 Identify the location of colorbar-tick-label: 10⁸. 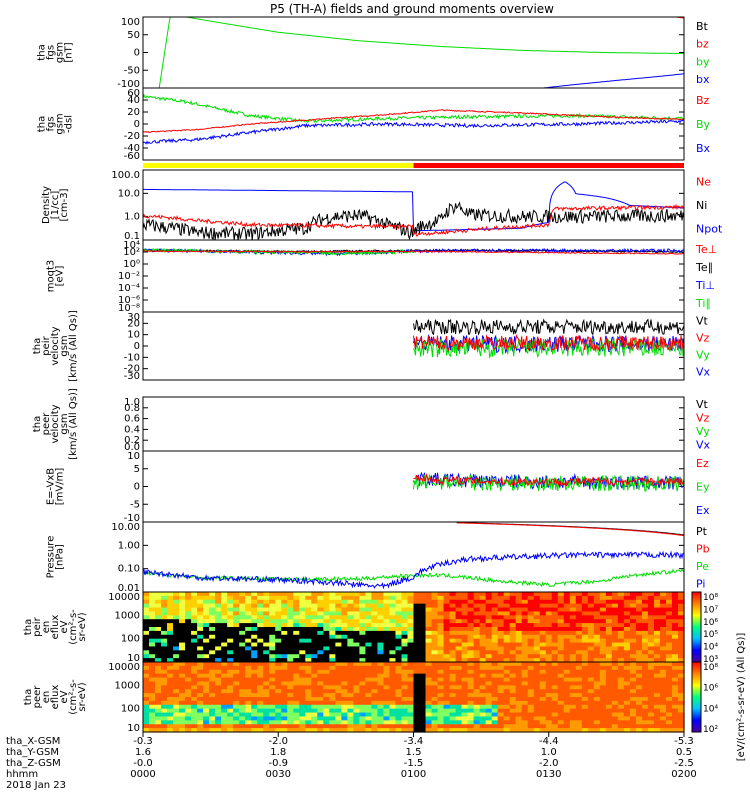
(710, 598).